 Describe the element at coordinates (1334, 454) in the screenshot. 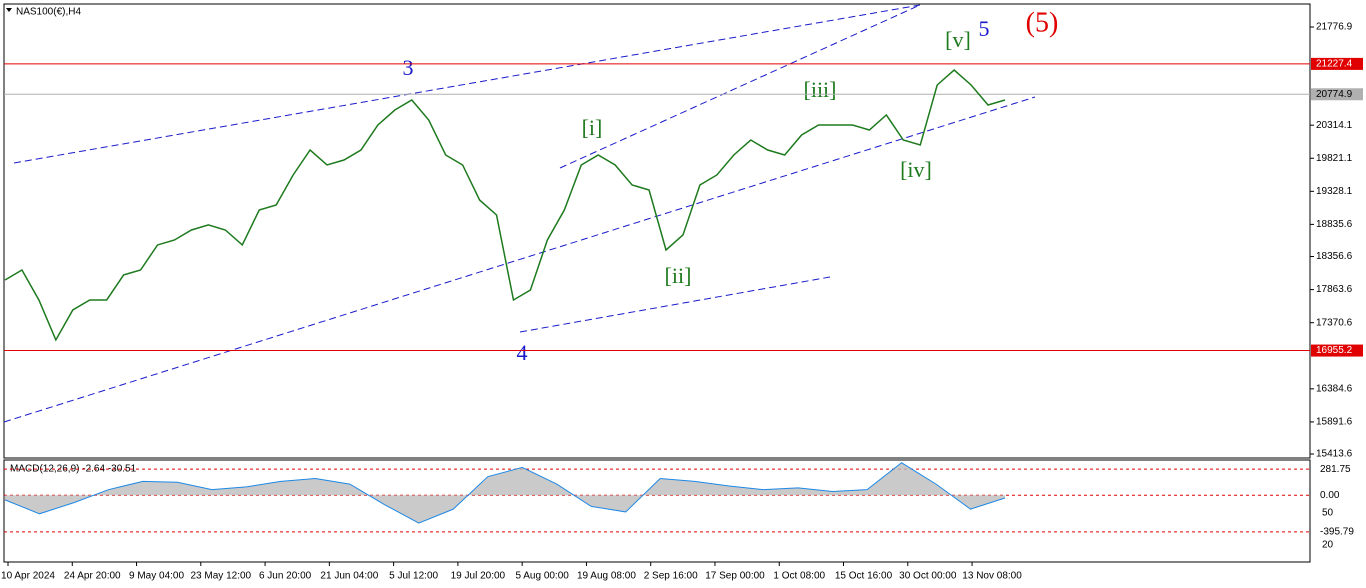

I see `y-tick-label: 15413.6` at that location.